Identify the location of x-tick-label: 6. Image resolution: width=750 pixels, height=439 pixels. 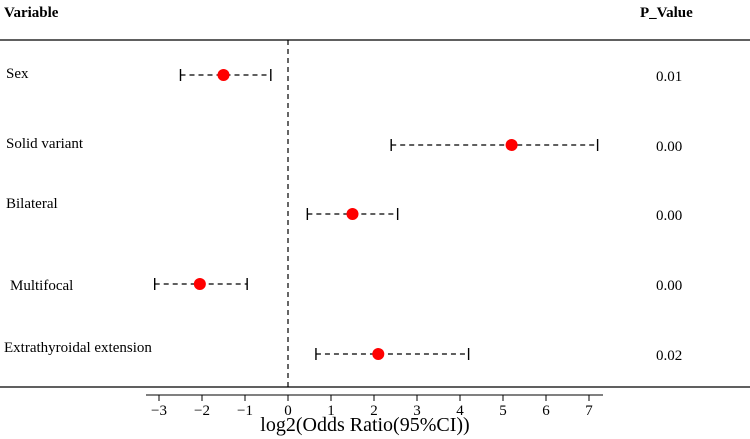
(546, 411).